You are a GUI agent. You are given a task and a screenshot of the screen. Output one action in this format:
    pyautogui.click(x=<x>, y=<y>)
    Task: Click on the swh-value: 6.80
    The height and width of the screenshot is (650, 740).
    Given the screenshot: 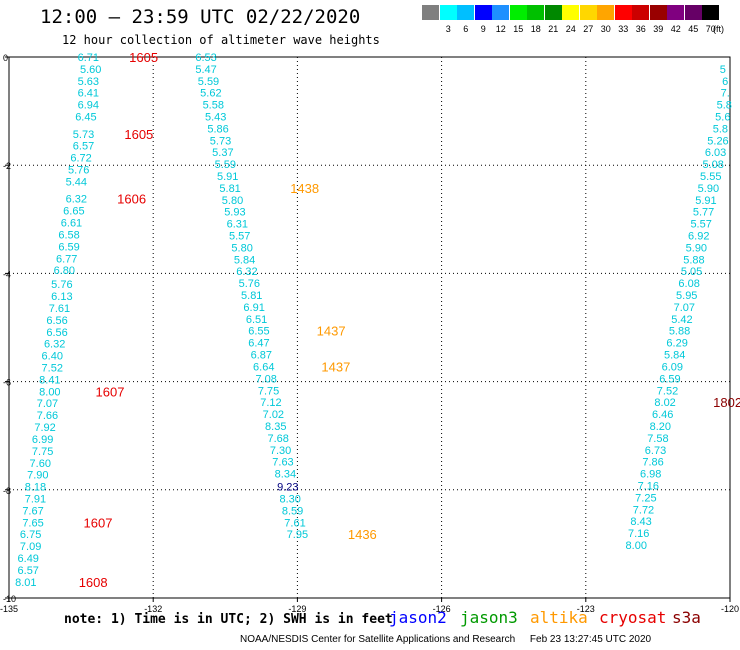 What is the action you would take?
    pyautogui.click(x=64, y=271)
    